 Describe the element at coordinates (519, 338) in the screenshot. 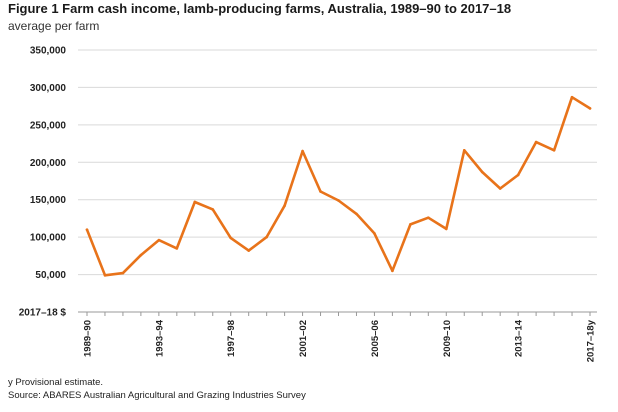

I see `x-tick-label: 2013–14` at that location.